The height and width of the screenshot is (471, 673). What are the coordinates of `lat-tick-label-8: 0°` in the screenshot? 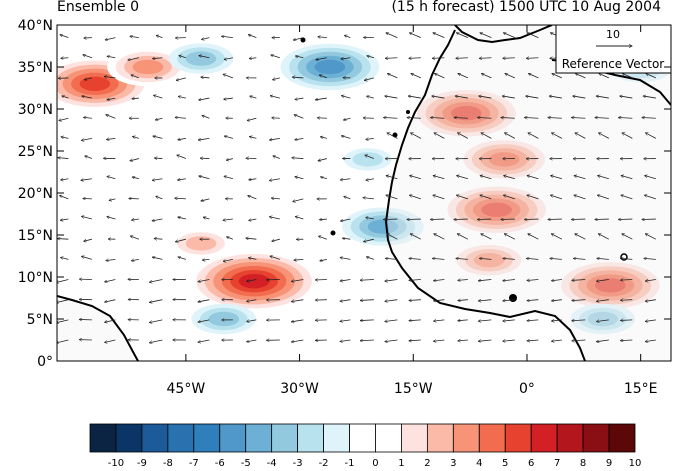 It's located at (45, 362).